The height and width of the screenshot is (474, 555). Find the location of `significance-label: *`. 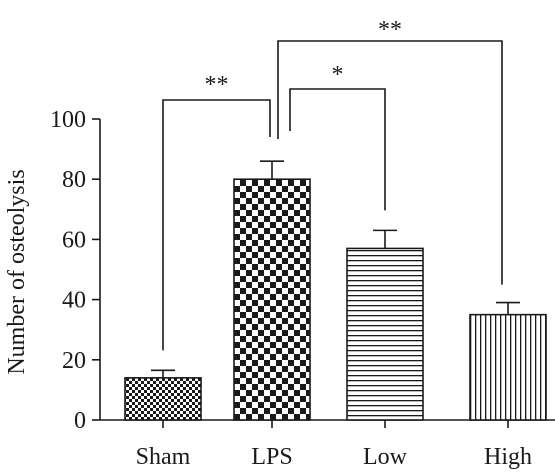

significance-label: * is located at coordinates (338, 75).